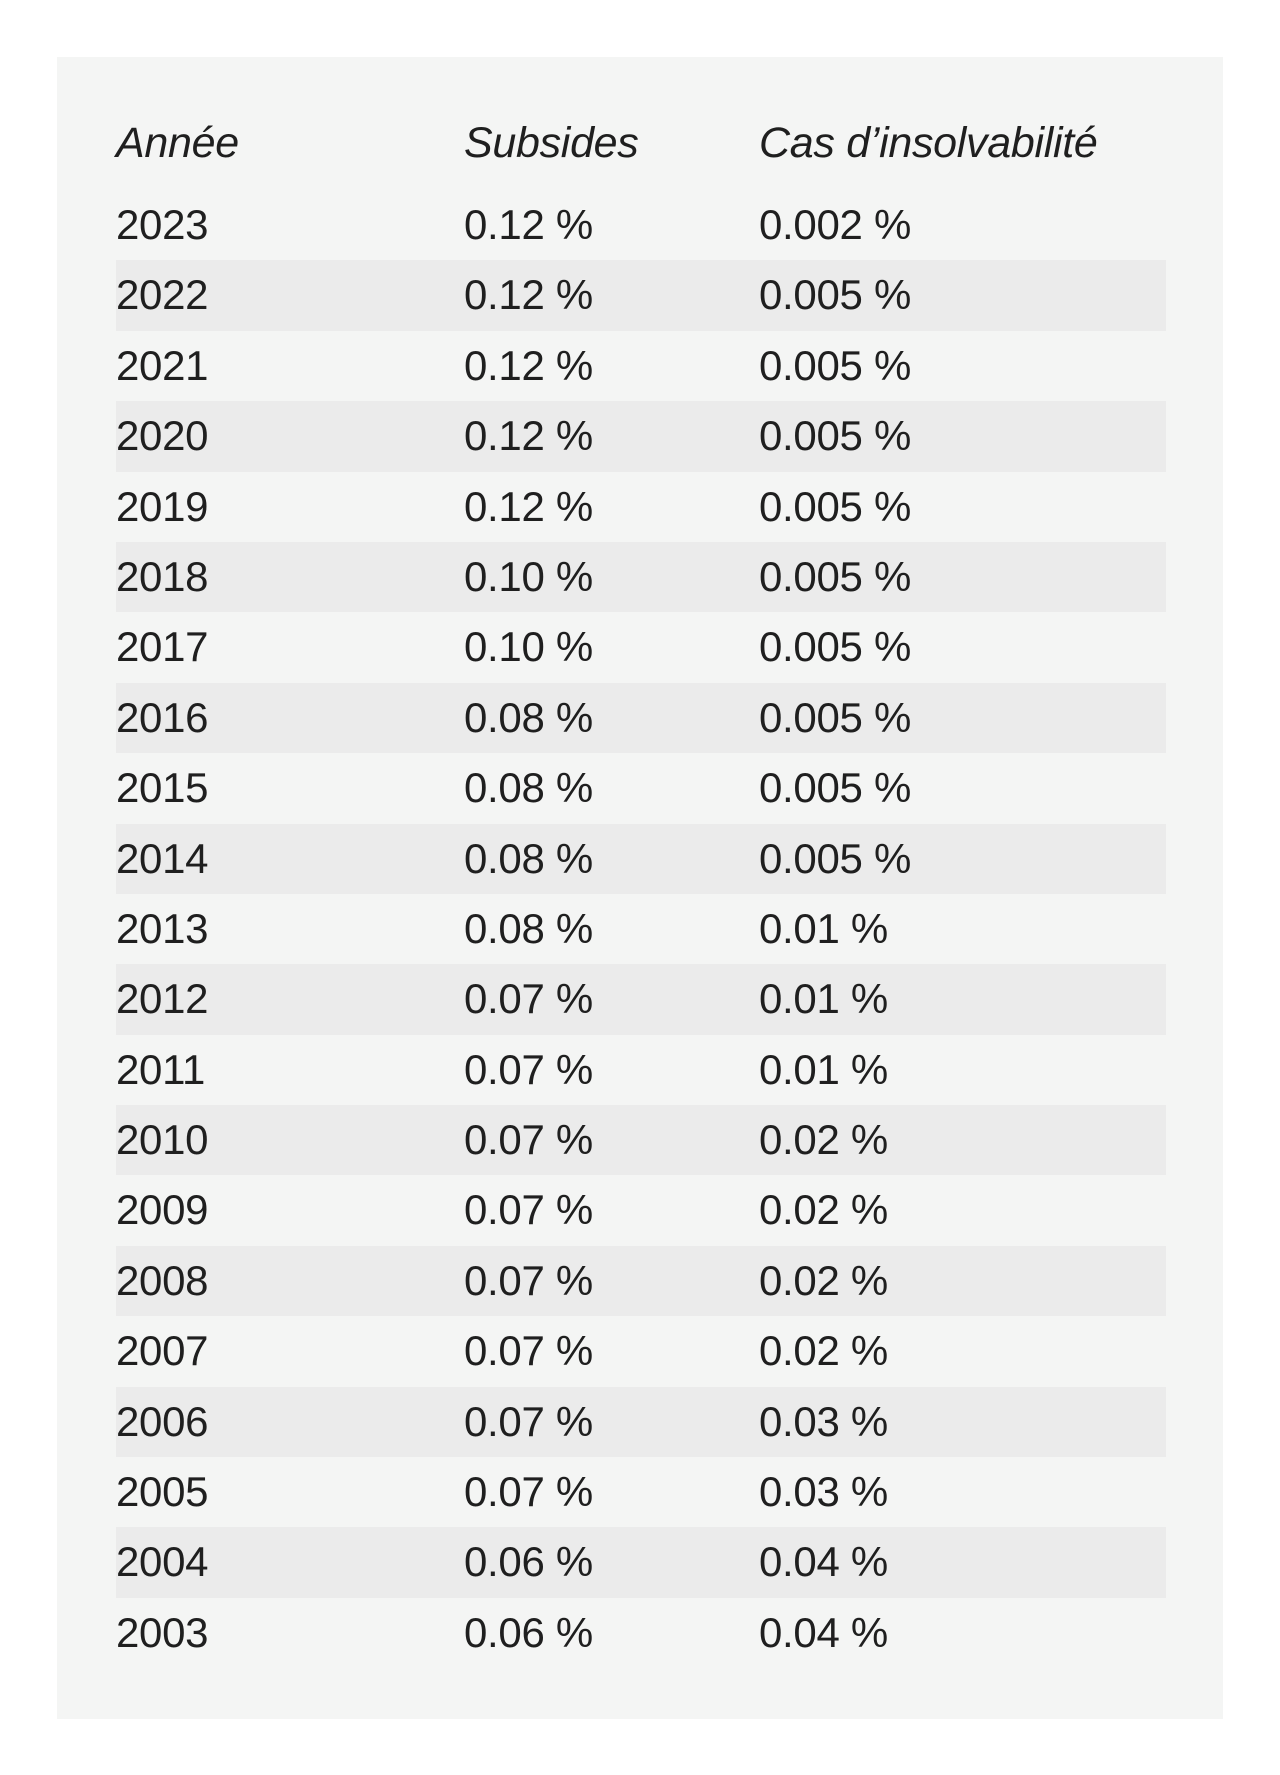  I want to click on cell-year: 2007, so click(162, 1351).